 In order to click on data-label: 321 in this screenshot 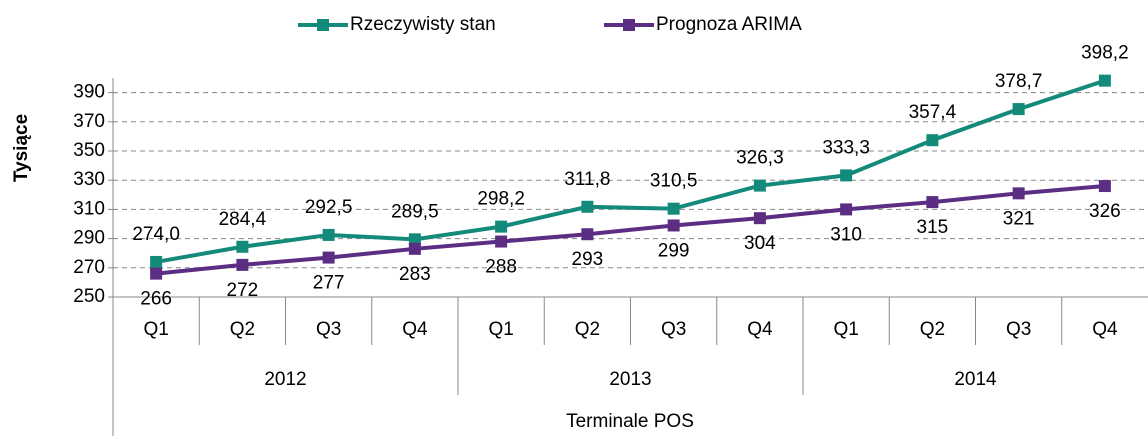, I will do `click(1019, 218)`.